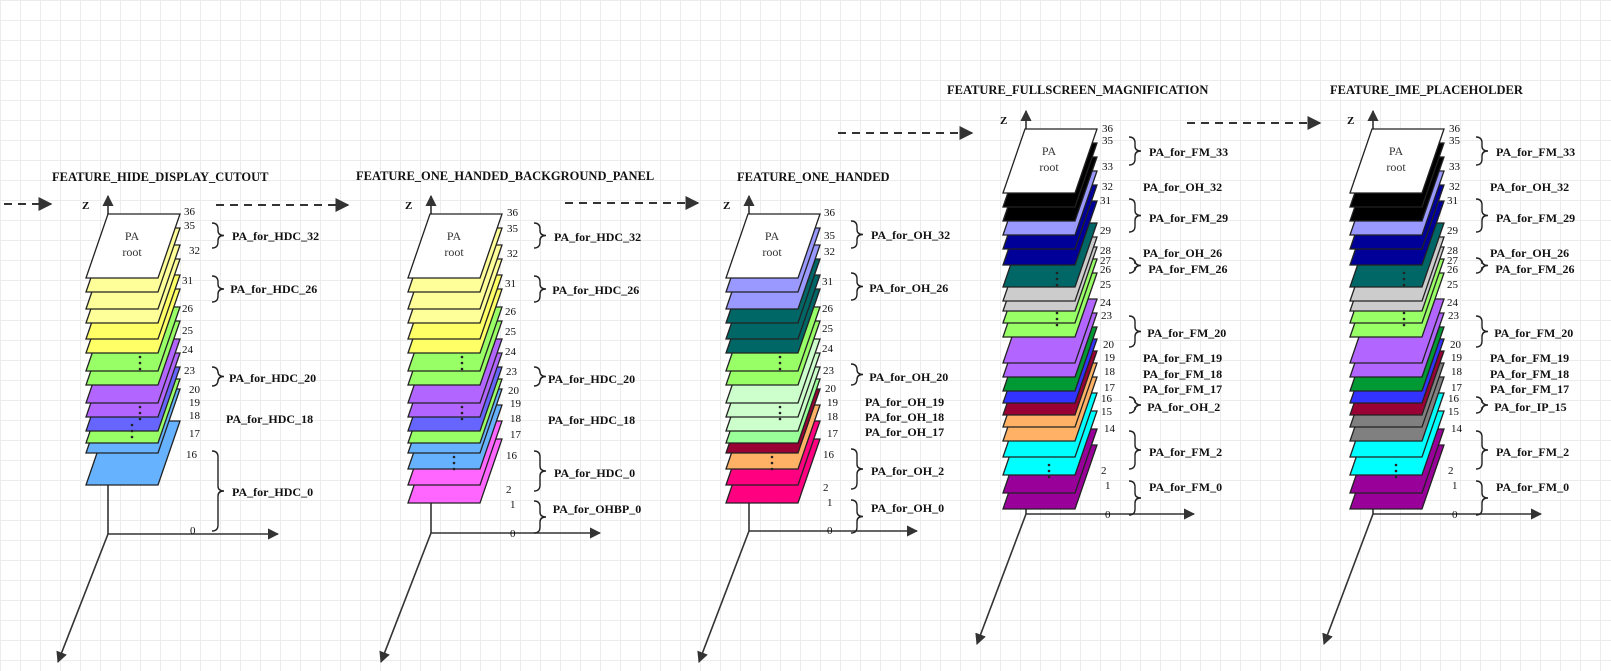 Image resolution: width=1611 pixels, height=671 pixels. Describe the element at coordinates (1182, 374) in the screenshot. I see `pa-label-group: PA_for_FM_18` at that location.